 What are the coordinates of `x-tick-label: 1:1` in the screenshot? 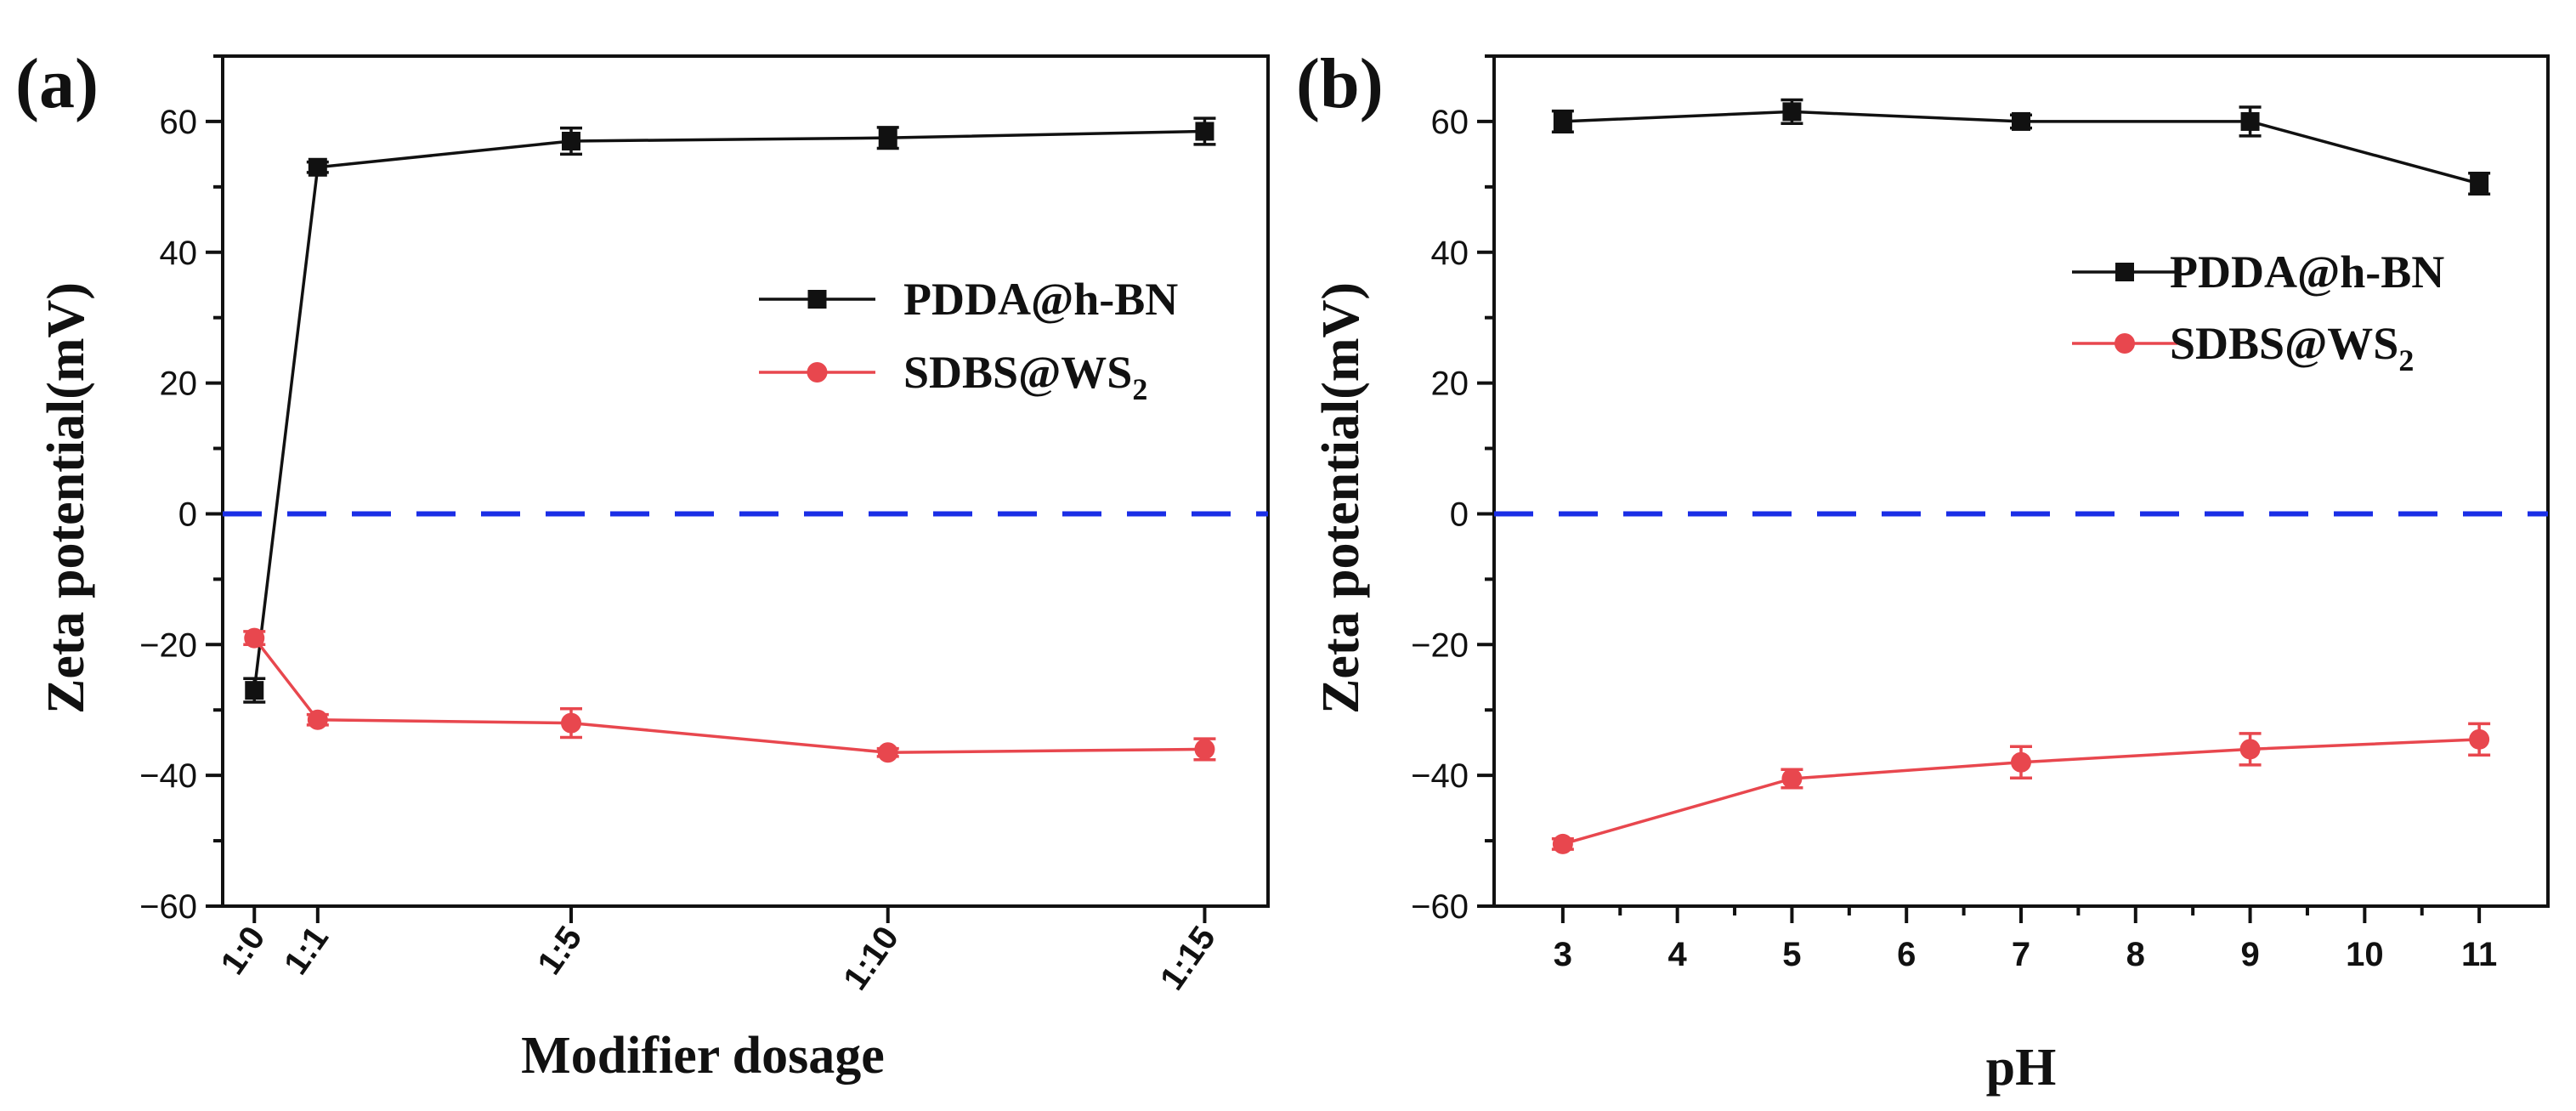 It's located at (306, 951).